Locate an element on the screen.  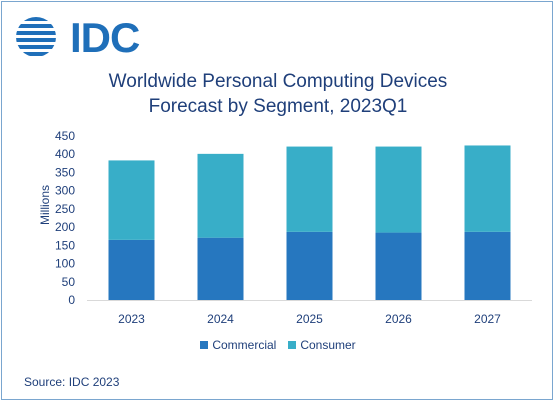
y-axis-label: Millions is located at coordinates (45, 205).